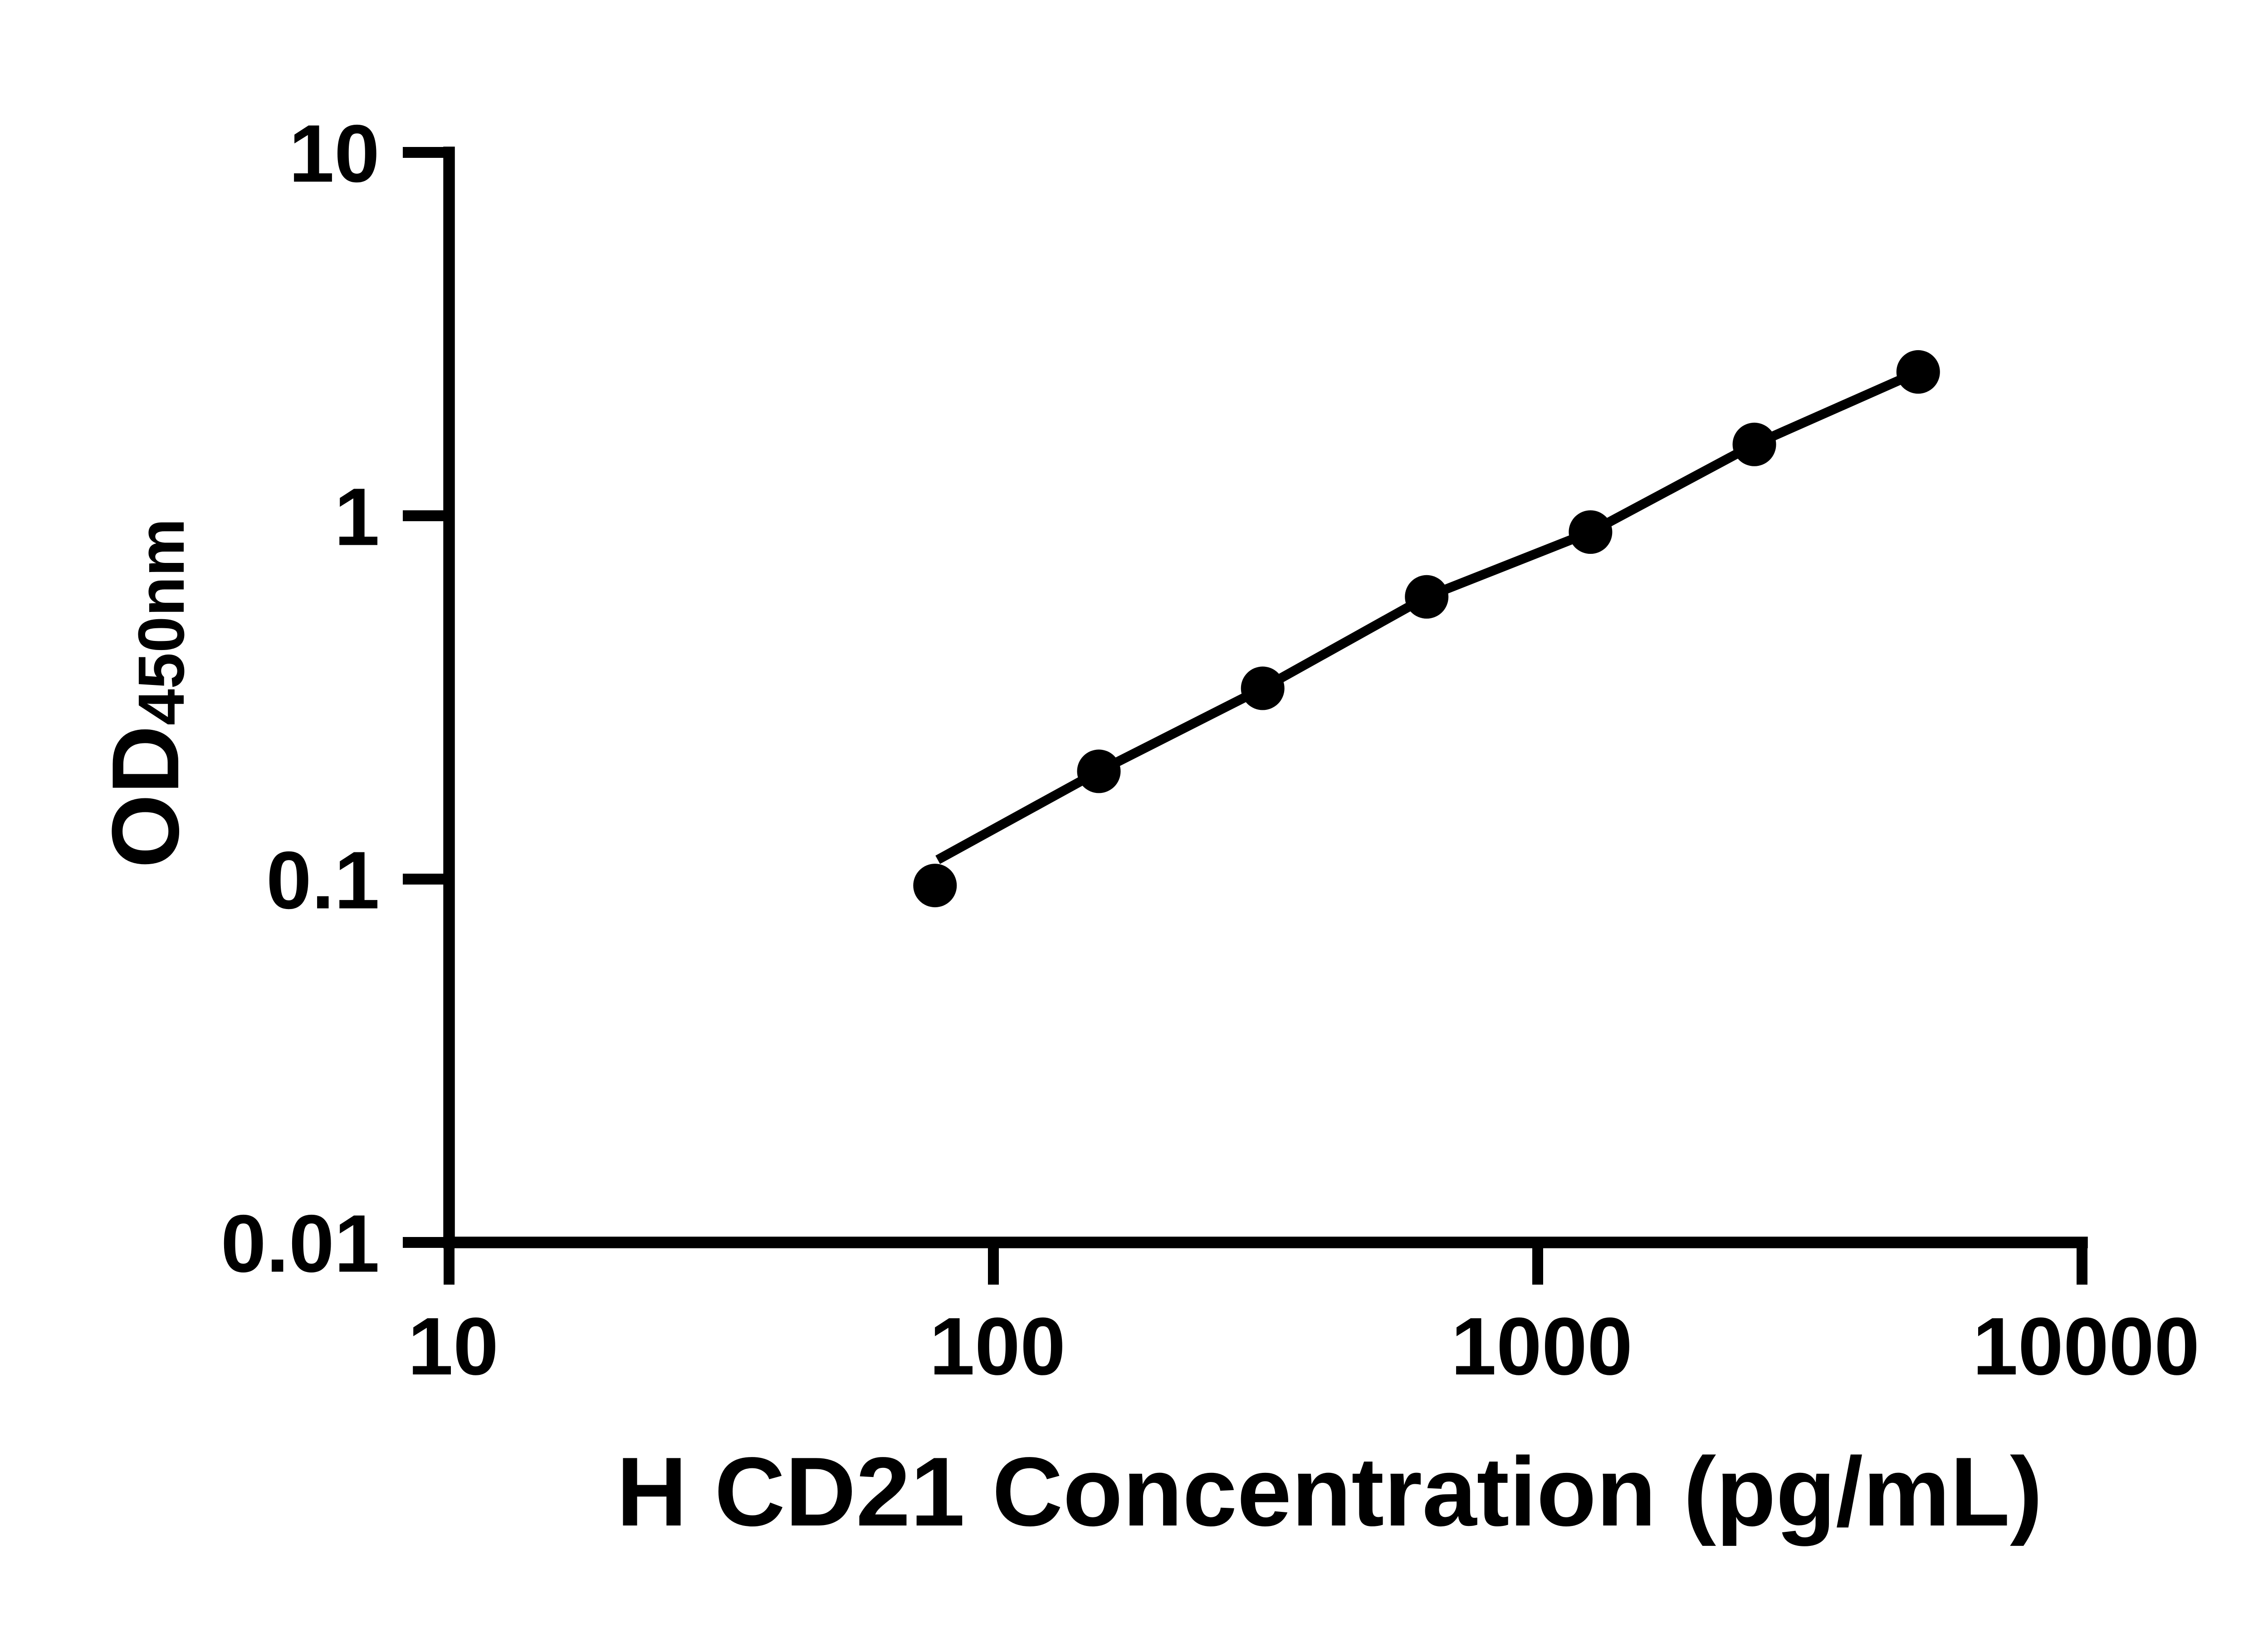  What do you see at coordinates (1542, 1346) in the screenshot?
I see `x-tick-label-1000: 1000` at bounding box center [1542, 1346].